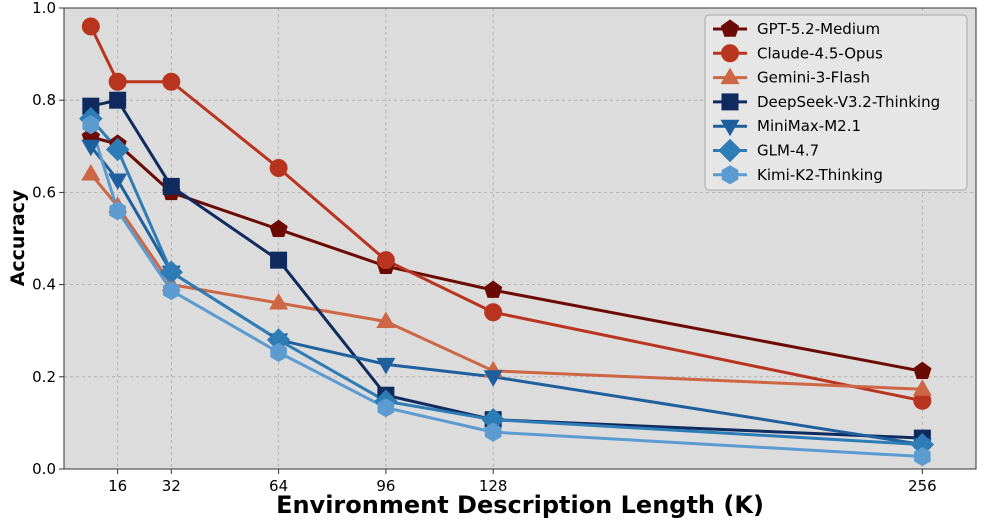 Image resolution: width=984 pixels, height=526 pixels. Describe the element at coordinates (809, 126) in the screenshot. I see `legend-label: MiniMax-M2.1` at that location.